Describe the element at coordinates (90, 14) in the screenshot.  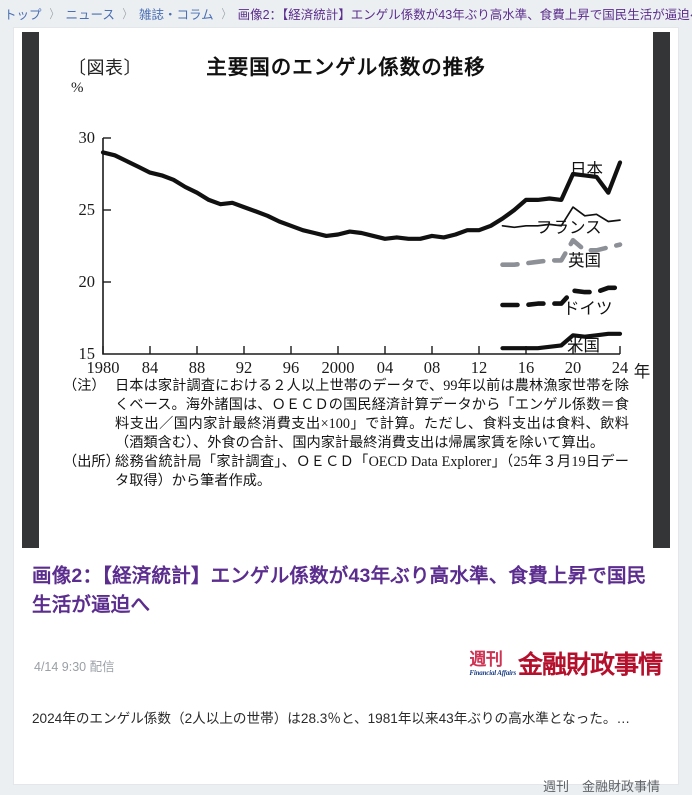
I see `breadcrumb-item-news: ニュース` at that location.